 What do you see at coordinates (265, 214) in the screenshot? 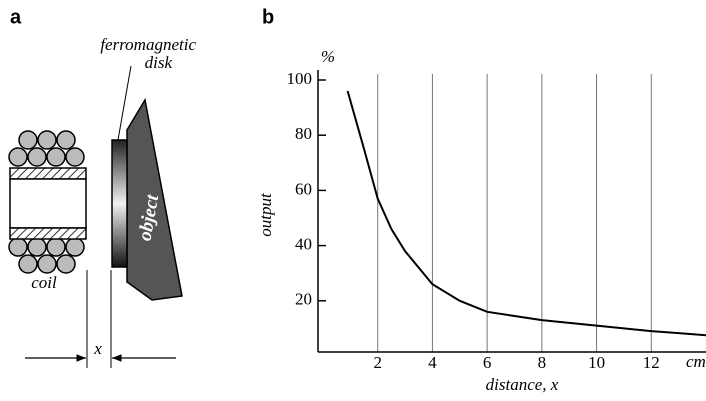
I see `y-axis-label: output` at bounding box center [265, 214].